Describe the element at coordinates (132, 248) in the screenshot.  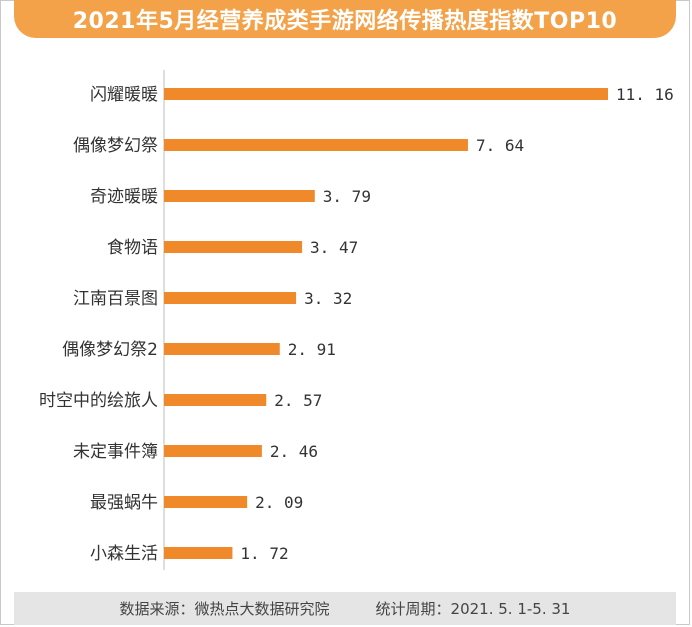
I see `category-label: 食物语` at that location.